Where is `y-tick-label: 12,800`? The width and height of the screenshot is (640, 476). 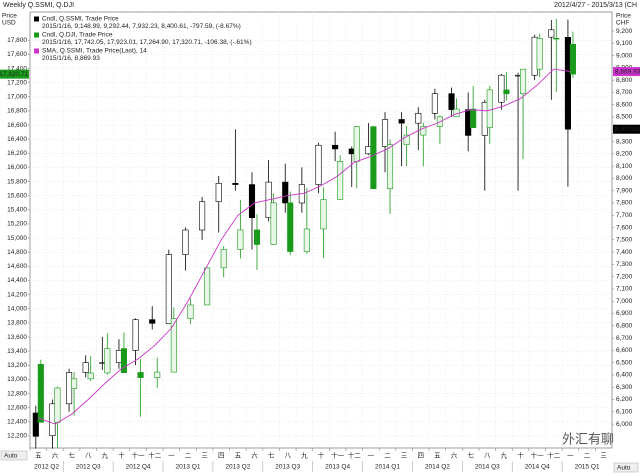
y-tick-label: 12,800 is located at coordinates (17, 393).